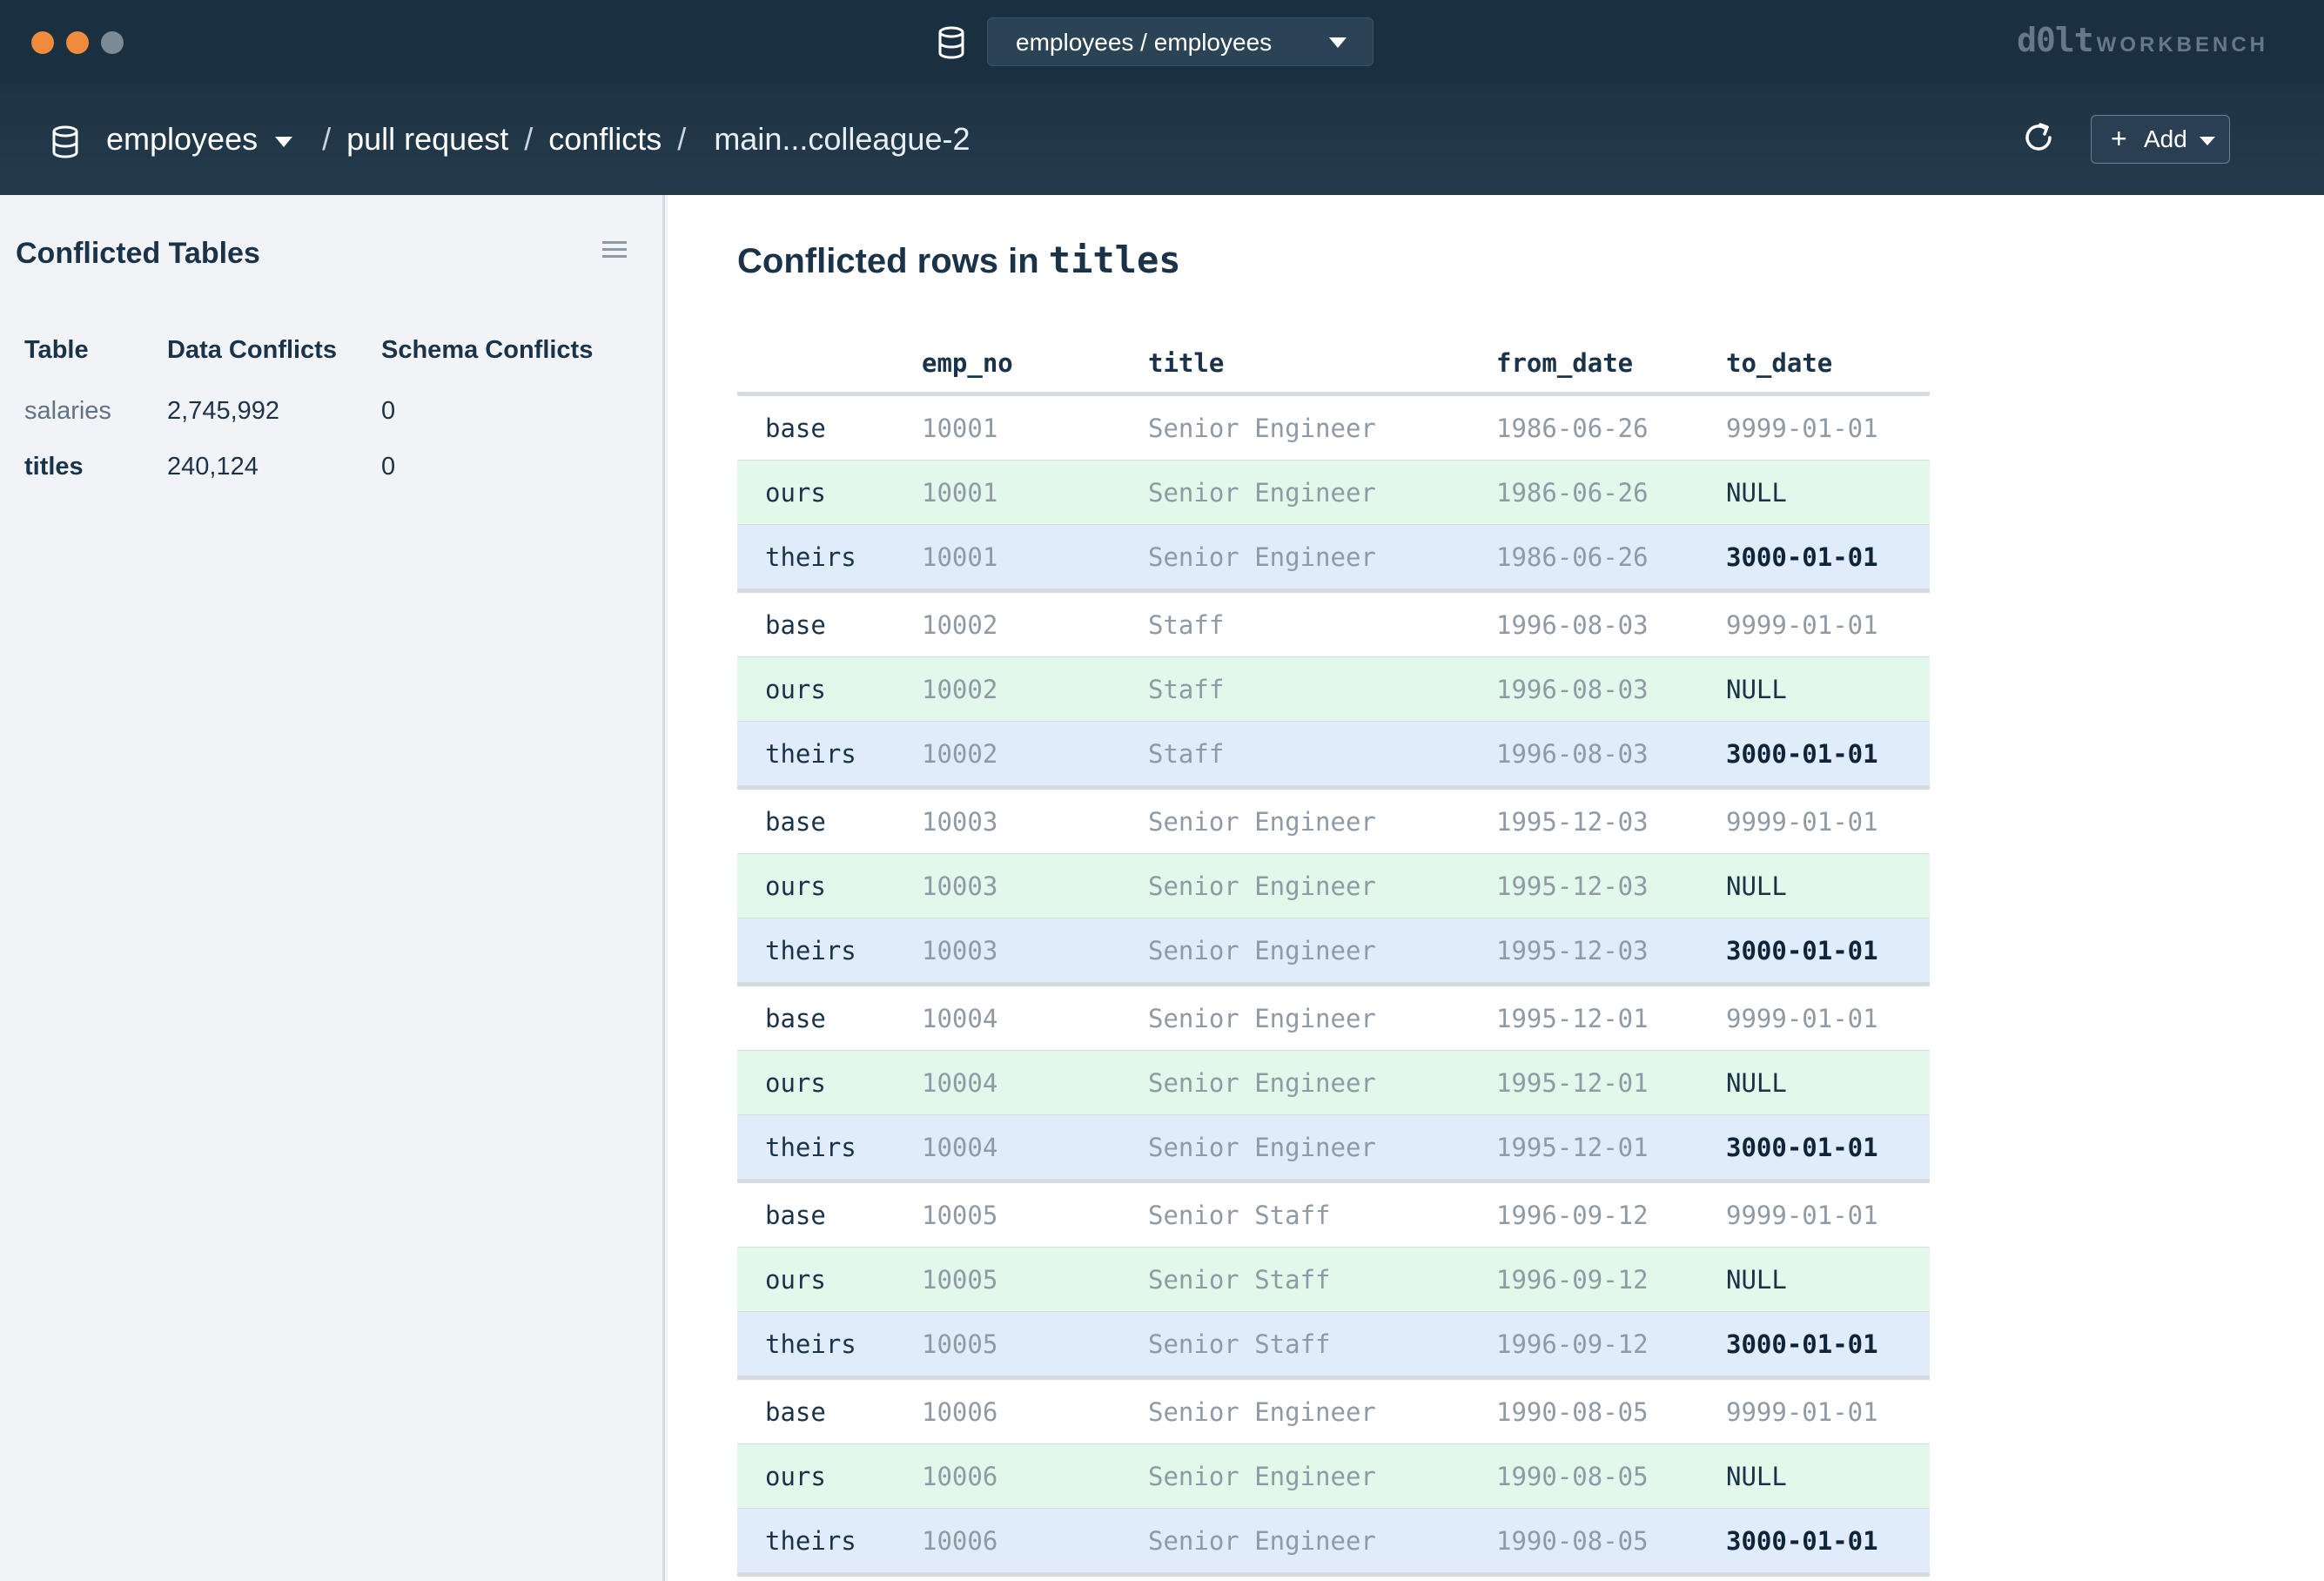  What do you see at coordinates (2119, 138) in the screenshot?
I see `plus-icon: +` at bounding box center [2119, 138].